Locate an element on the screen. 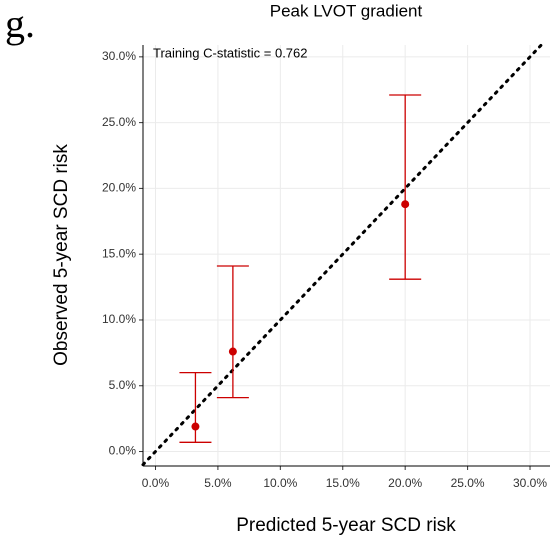 This screenshot has width=555, height=544. y-tick-label: 15.0% is located at coordinates (119, 253).